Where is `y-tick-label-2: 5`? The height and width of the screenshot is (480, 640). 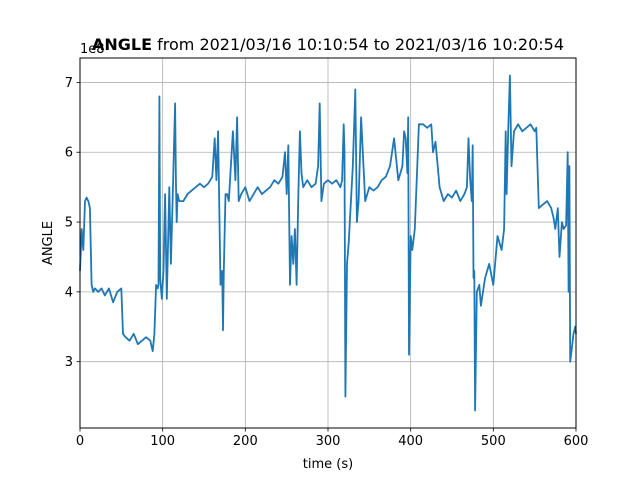 y-tick-label-2: 5 is located at coordinates (69, 223).